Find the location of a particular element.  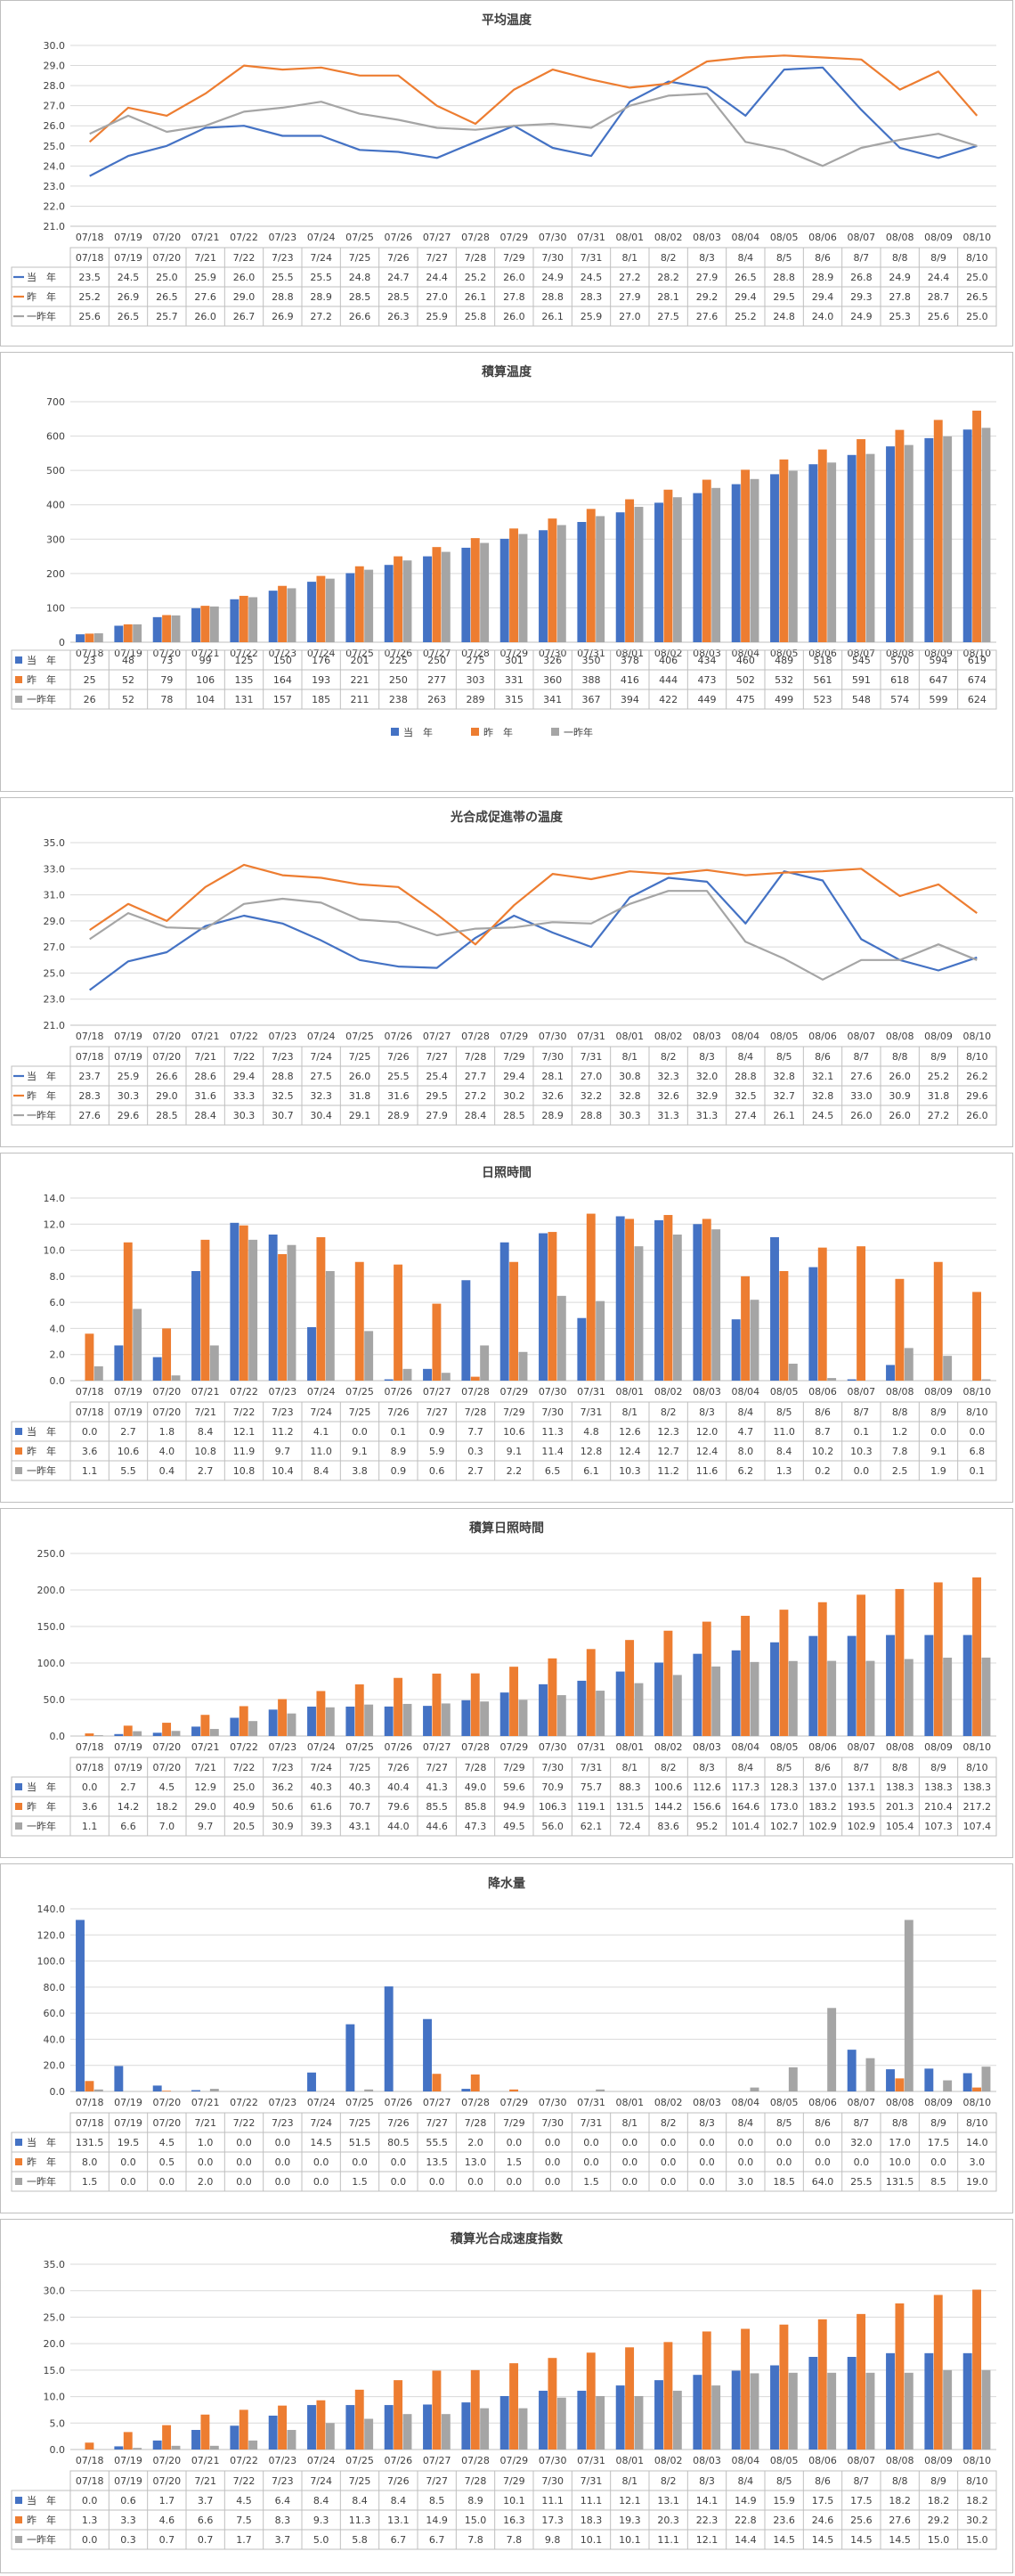

table-cell: 29.1 is located at coordinates (360, 1116).